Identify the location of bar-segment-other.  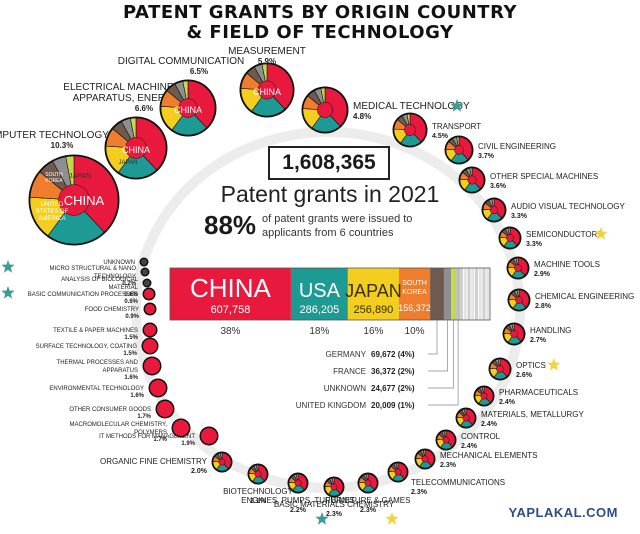
(469, 294).